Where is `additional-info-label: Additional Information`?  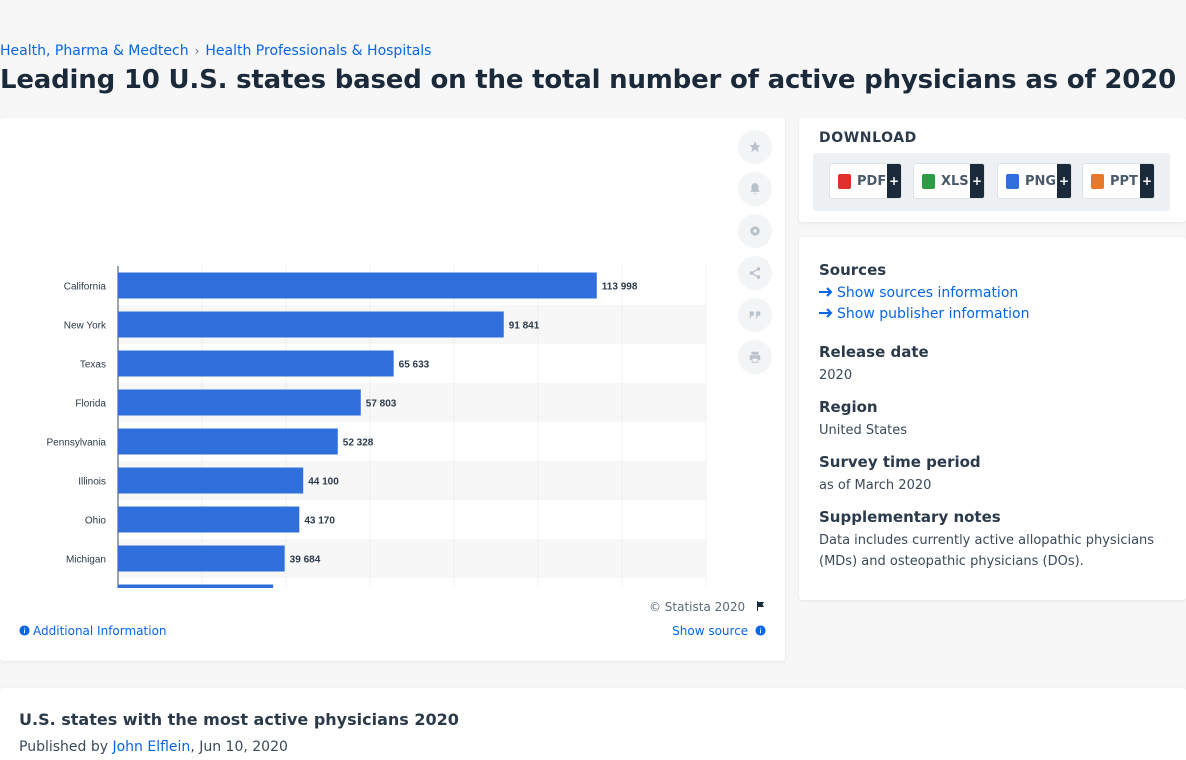 additional-info-label: Additional Information is located at coordinates (100, 631).